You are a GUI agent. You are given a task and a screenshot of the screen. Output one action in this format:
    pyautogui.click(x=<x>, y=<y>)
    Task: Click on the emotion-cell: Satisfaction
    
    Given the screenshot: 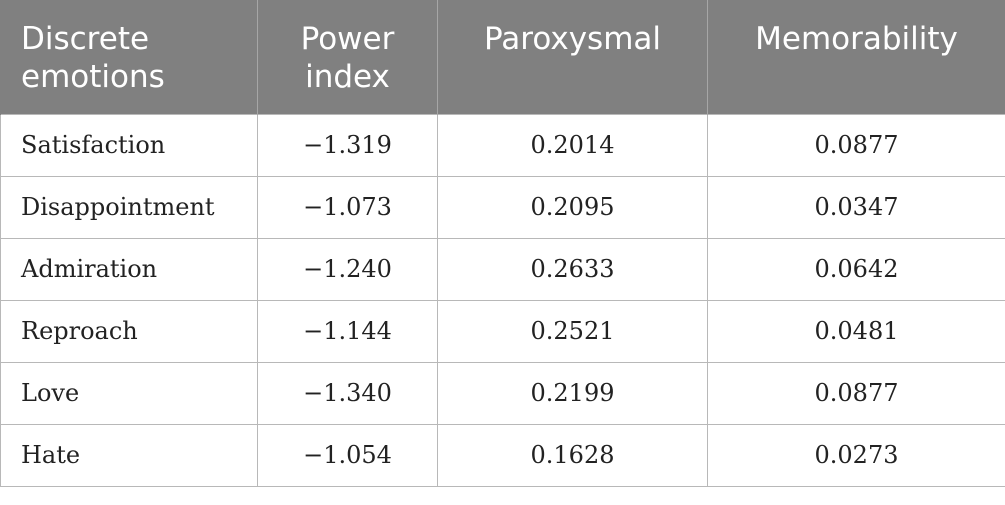 What is the action you would take?
    pyautogui.click(x=129, y=145)
    